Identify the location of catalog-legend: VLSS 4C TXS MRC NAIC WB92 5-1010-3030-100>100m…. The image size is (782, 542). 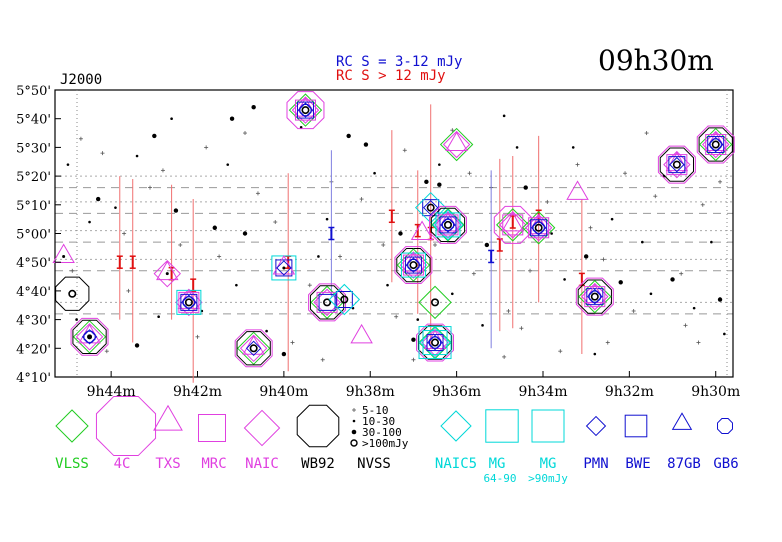
(397, 440).